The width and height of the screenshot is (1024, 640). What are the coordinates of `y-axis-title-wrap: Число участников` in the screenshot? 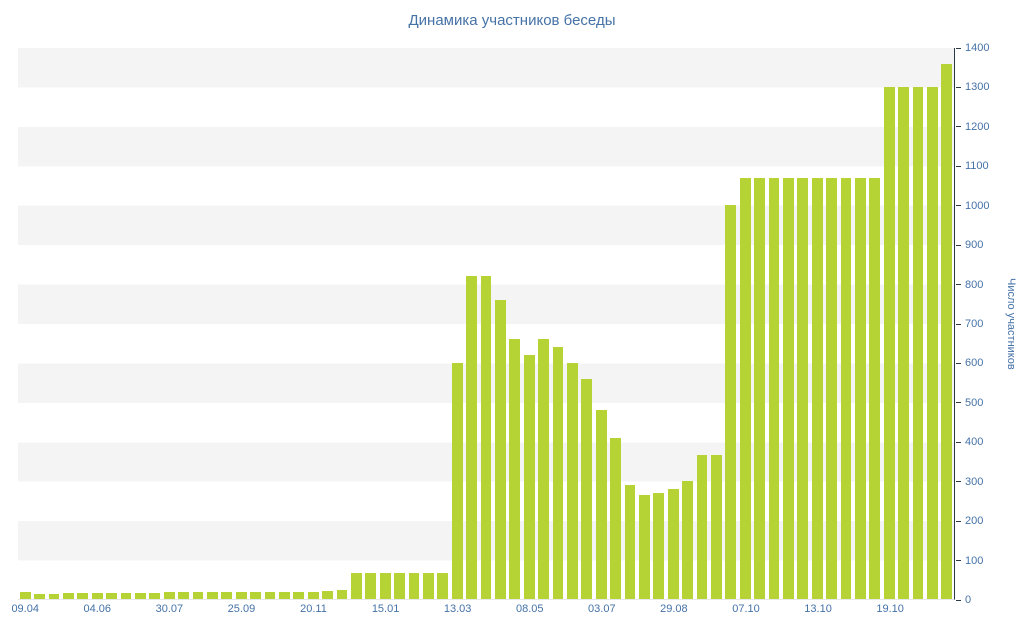 It's located at (1011, 324).